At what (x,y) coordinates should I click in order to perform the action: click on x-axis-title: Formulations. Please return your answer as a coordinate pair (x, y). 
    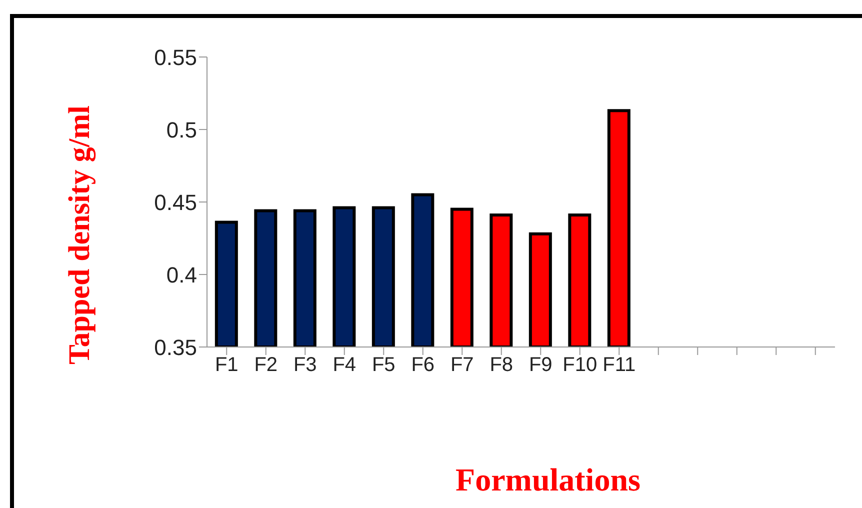
    Looking at the image, I should click on (548, 480).